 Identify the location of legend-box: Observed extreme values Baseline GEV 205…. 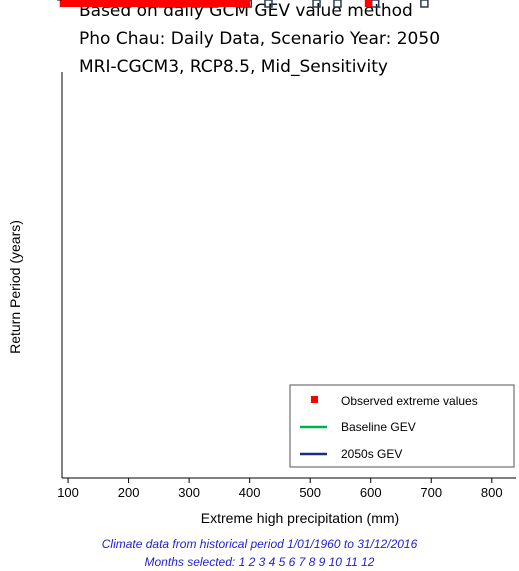
(402, 426).